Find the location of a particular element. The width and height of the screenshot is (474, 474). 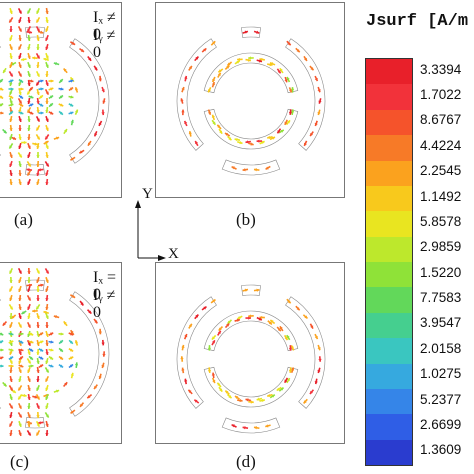

panel-a-plot is located at coordinates (55, 96).